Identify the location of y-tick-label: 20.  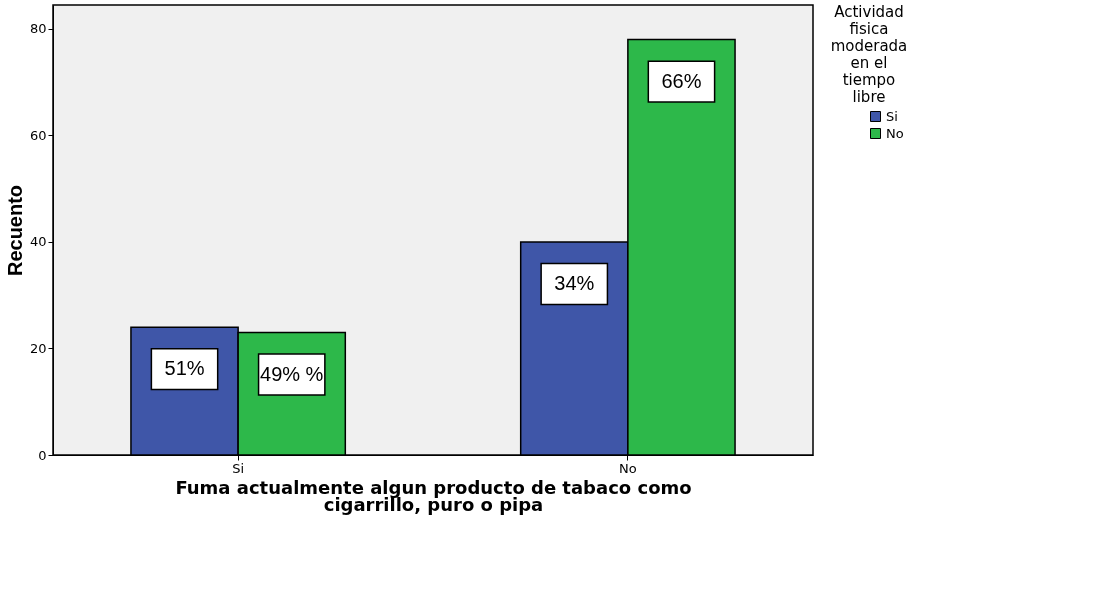
(38, 348).